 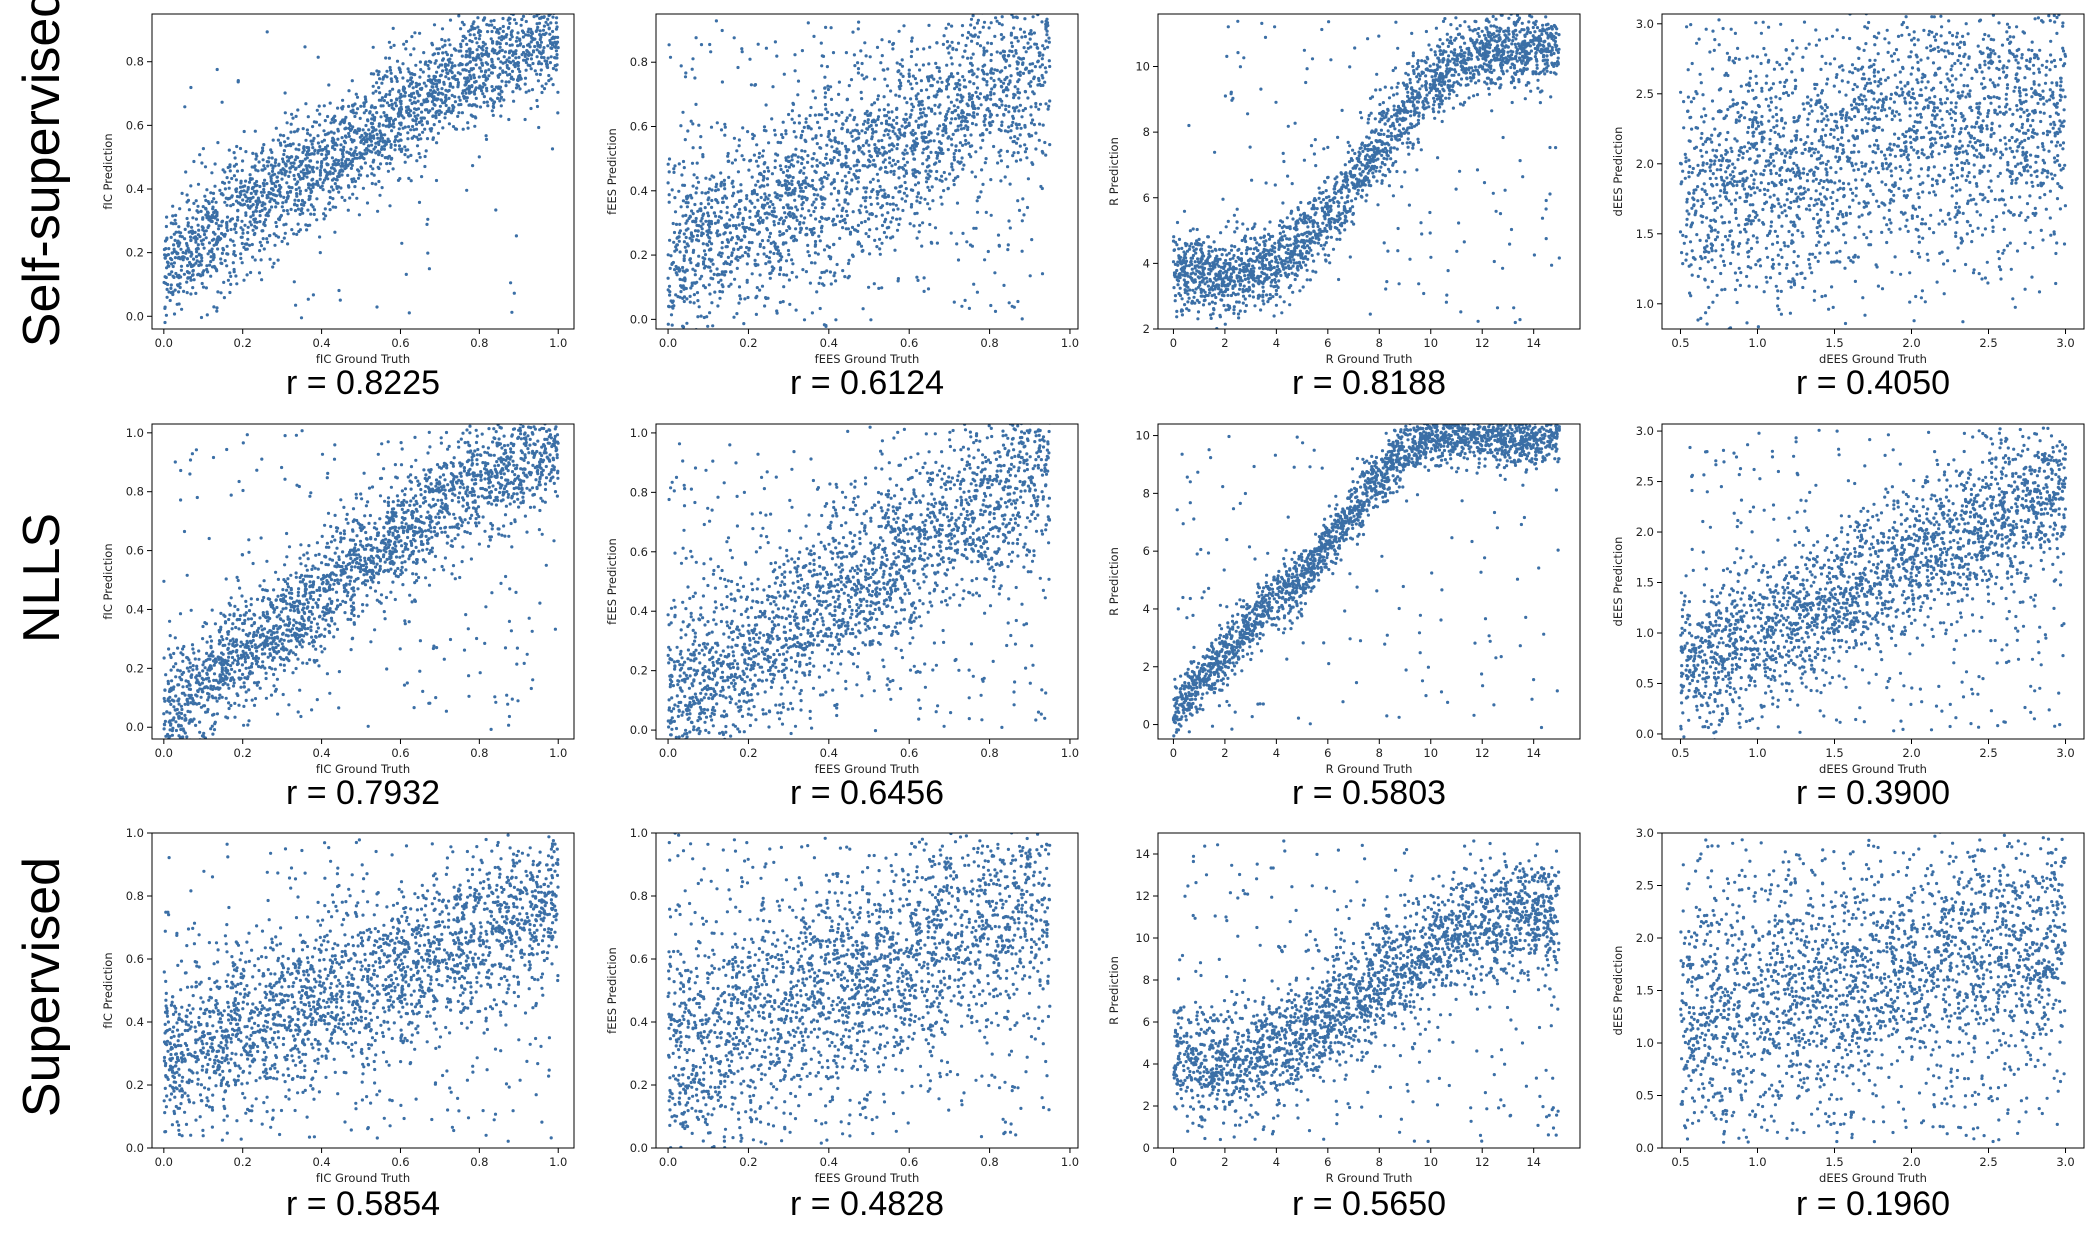 I want to click on x-tick-label: 0.0, so click(x=668, y=343).